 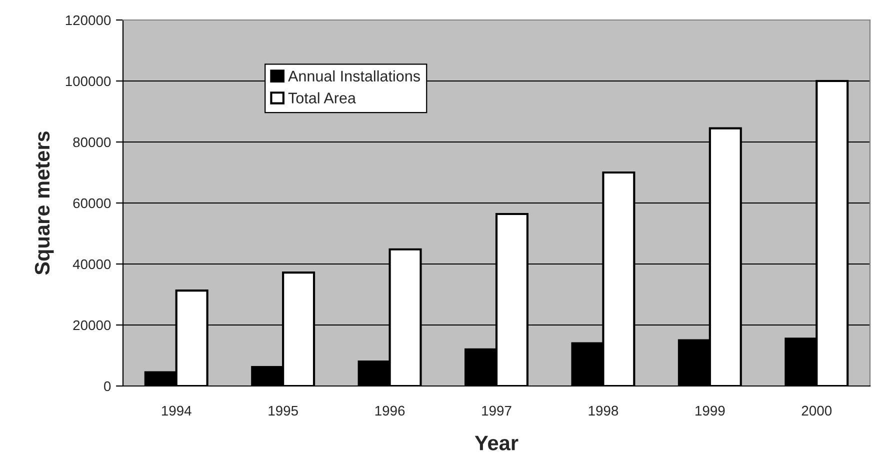 I want to click on y-tick-label: 40000, so click(x=91, y=264).